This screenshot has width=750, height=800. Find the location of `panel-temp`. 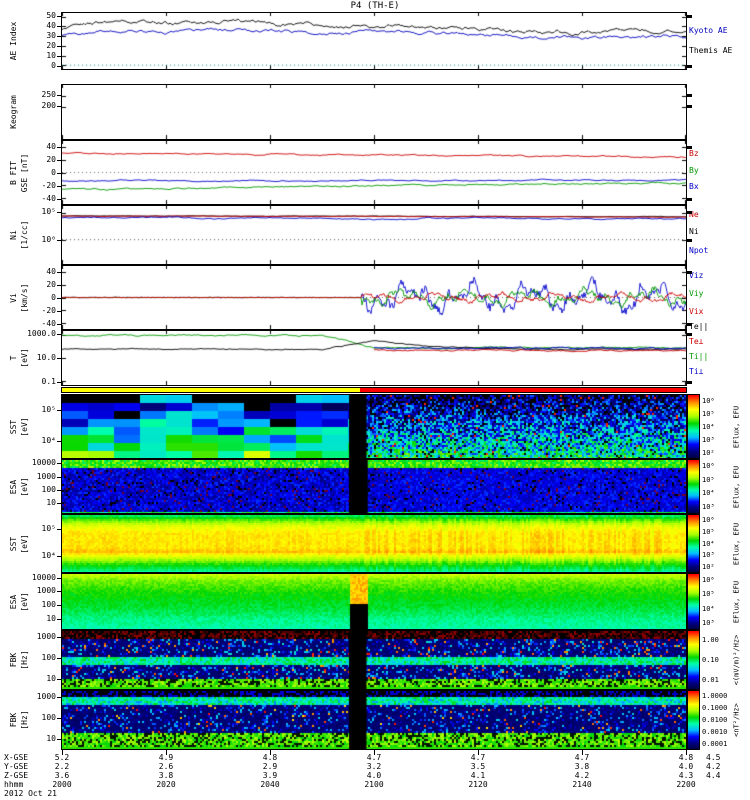

panel-temp is located at coordinates (374, 358).